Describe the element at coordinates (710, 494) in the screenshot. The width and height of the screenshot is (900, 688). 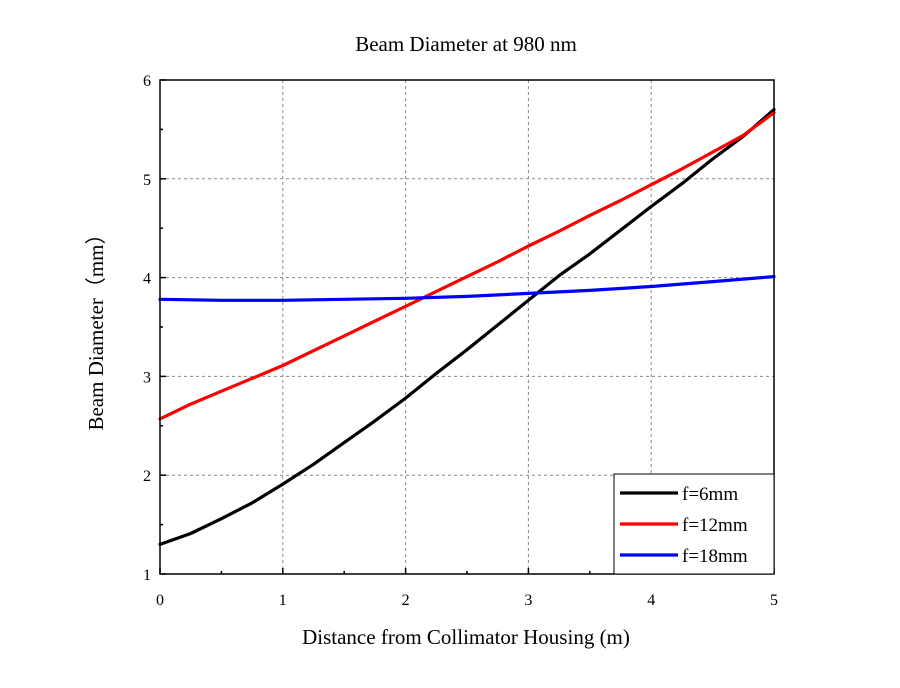
I see `legend-label: f=6mm` at that location.